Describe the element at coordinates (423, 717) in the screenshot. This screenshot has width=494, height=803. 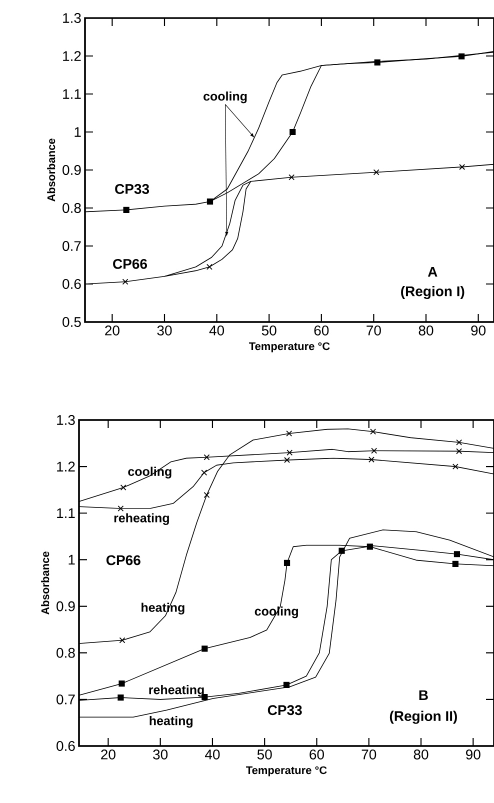
I see `annotation: (Region II)` at that location.